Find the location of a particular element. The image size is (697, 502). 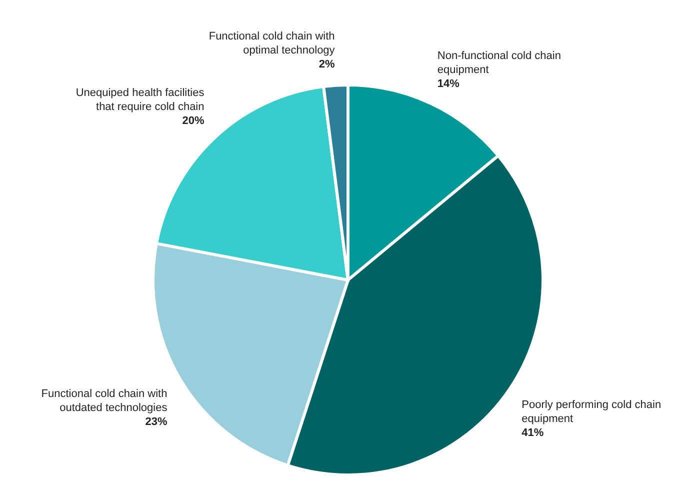

slice-label: Poorly performing cold chain equipment is located at coordinates (592, 412).